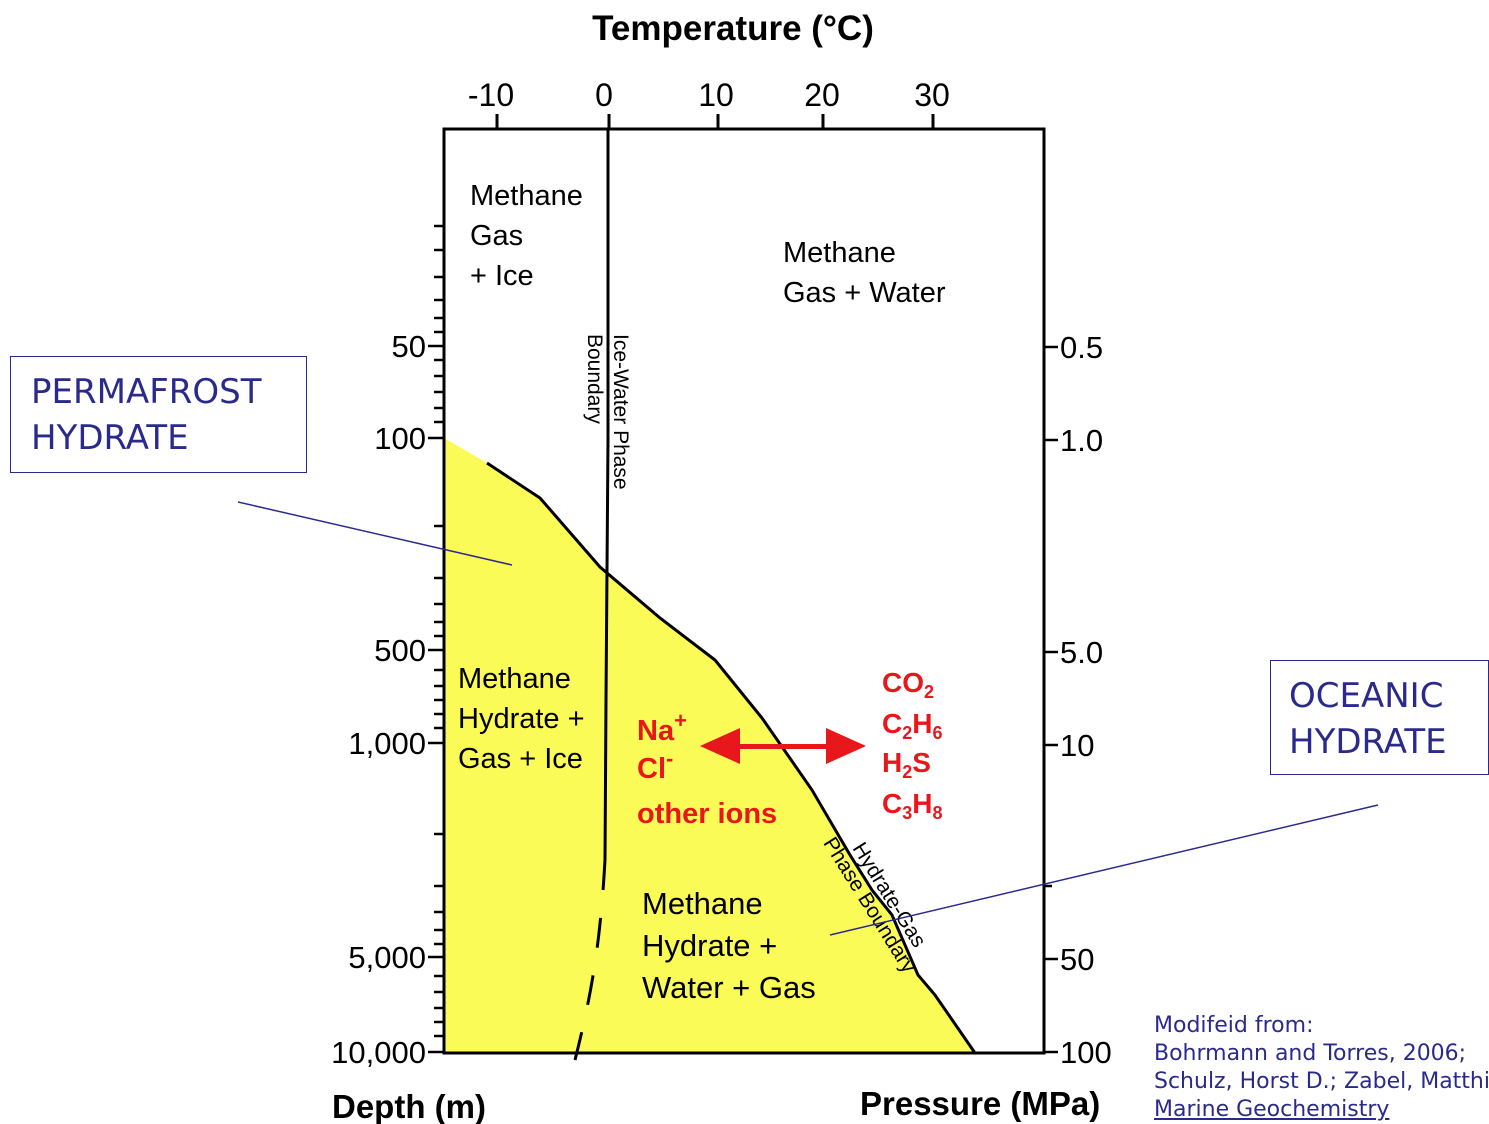 The image size is (1489, 1124). I want to click on region-hydrate-water-gas: Methane Hydrate + Water + Gas, so click(729, 945).